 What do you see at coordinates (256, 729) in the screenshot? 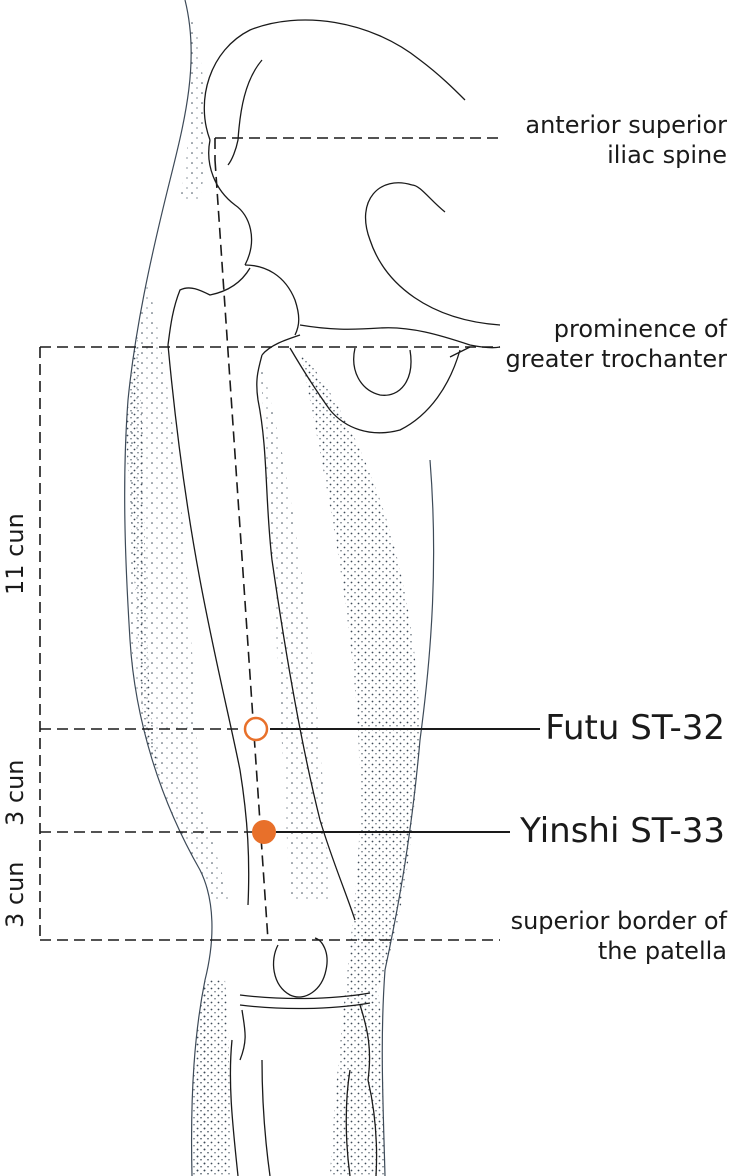
I see `futu-point-marker` at bounding box center [256, 729].